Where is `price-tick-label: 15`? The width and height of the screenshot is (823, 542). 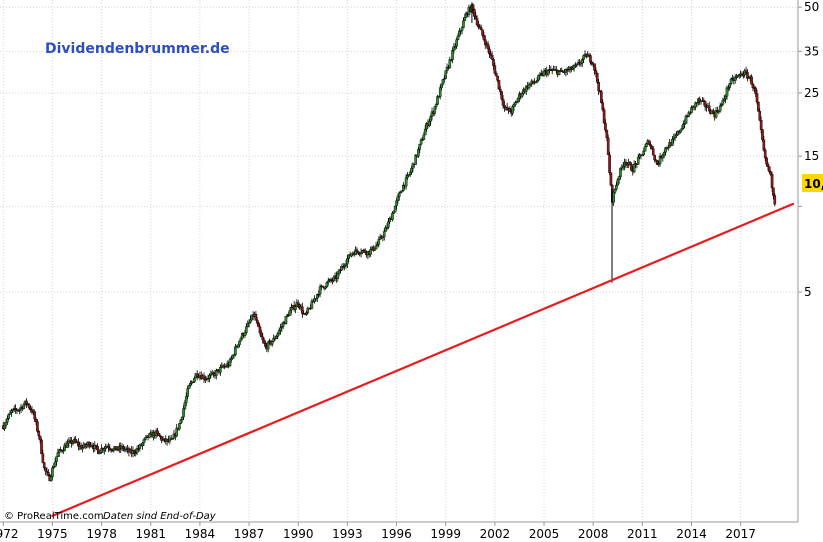
price-tick-label: 15 is located at coordinates (811, 156).